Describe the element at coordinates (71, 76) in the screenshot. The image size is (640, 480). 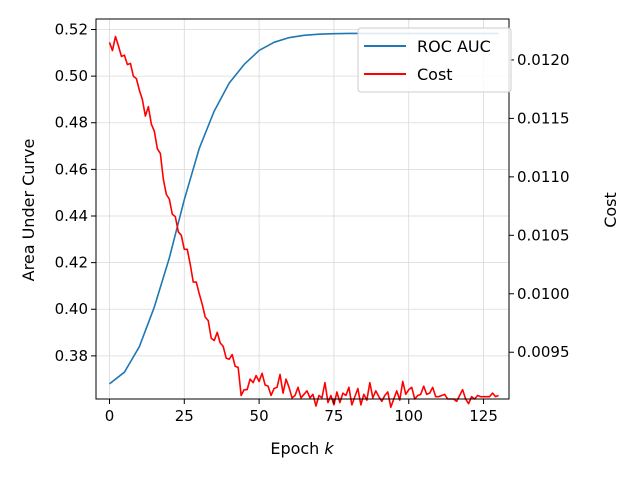
I see `left-y-tick-label: 0.50` at that location.